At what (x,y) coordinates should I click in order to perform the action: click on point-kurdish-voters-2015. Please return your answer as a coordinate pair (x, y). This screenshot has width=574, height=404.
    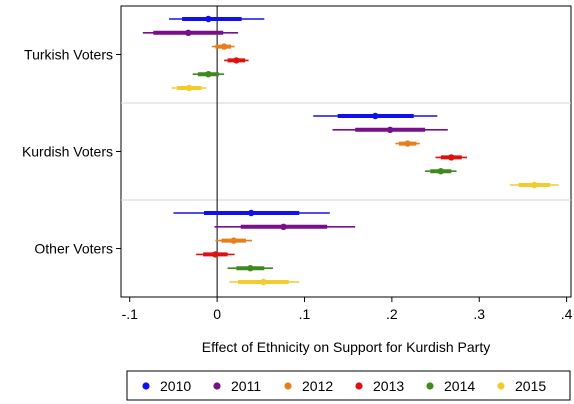
    Looking at the image, I should click on (534, 185).